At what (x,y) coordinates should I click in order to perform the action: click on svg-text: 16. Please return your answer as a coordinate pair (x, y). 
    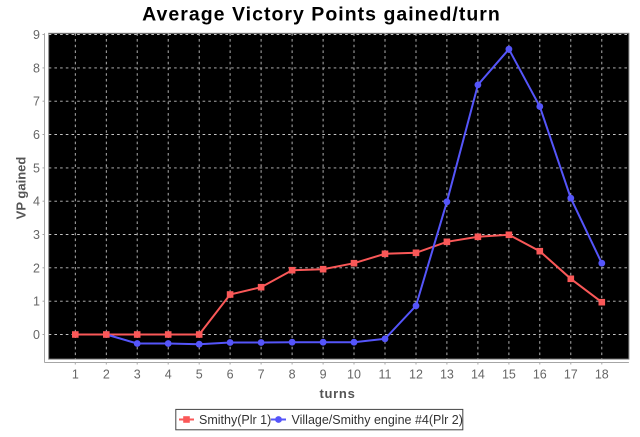
    Looking at the image, I should click on (540, 375).